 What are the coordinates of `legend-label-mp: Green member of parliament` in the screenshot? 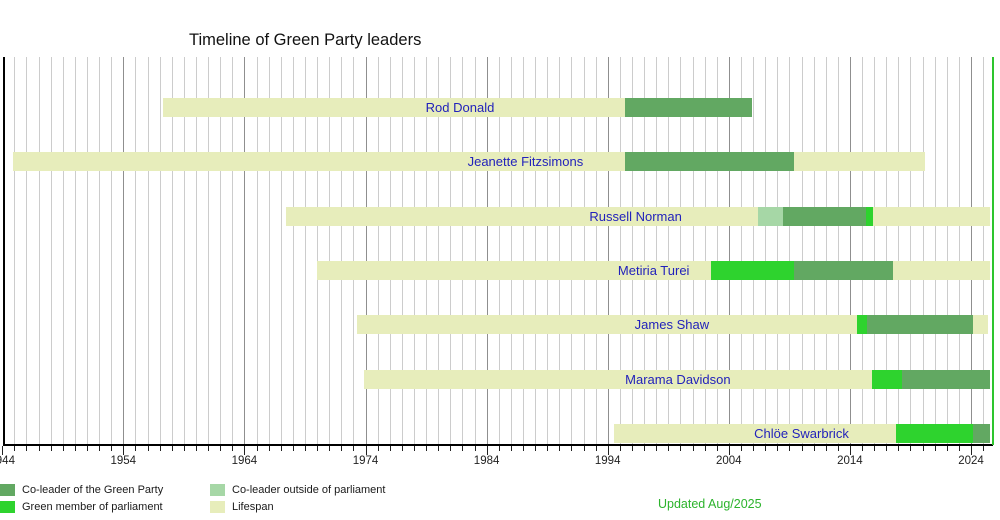 It's located at (92, 507).